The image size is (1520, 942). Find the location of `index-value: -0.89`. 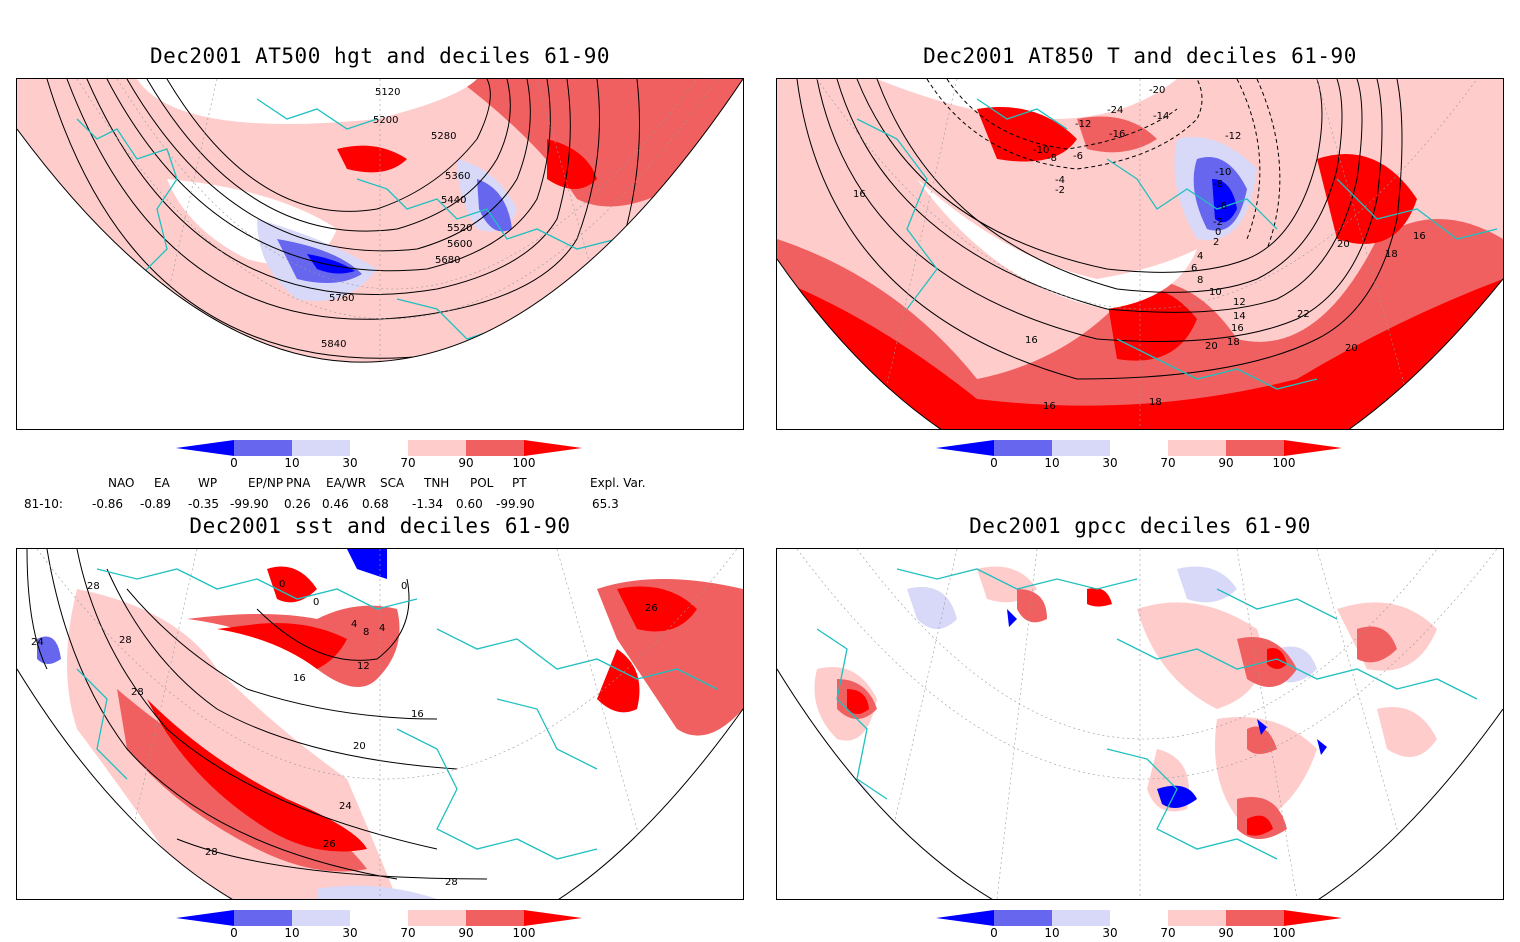

index-value: -0.89 is located at coordinates (156, 504).